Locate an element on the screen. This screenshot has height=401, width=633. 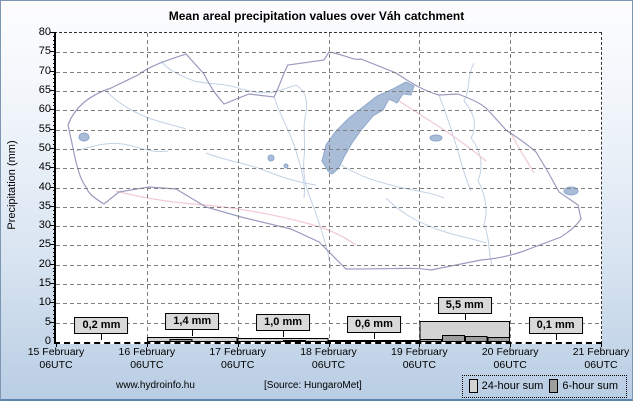
bar-value-label: 1,0 mm is located at coordinates (283, 322).